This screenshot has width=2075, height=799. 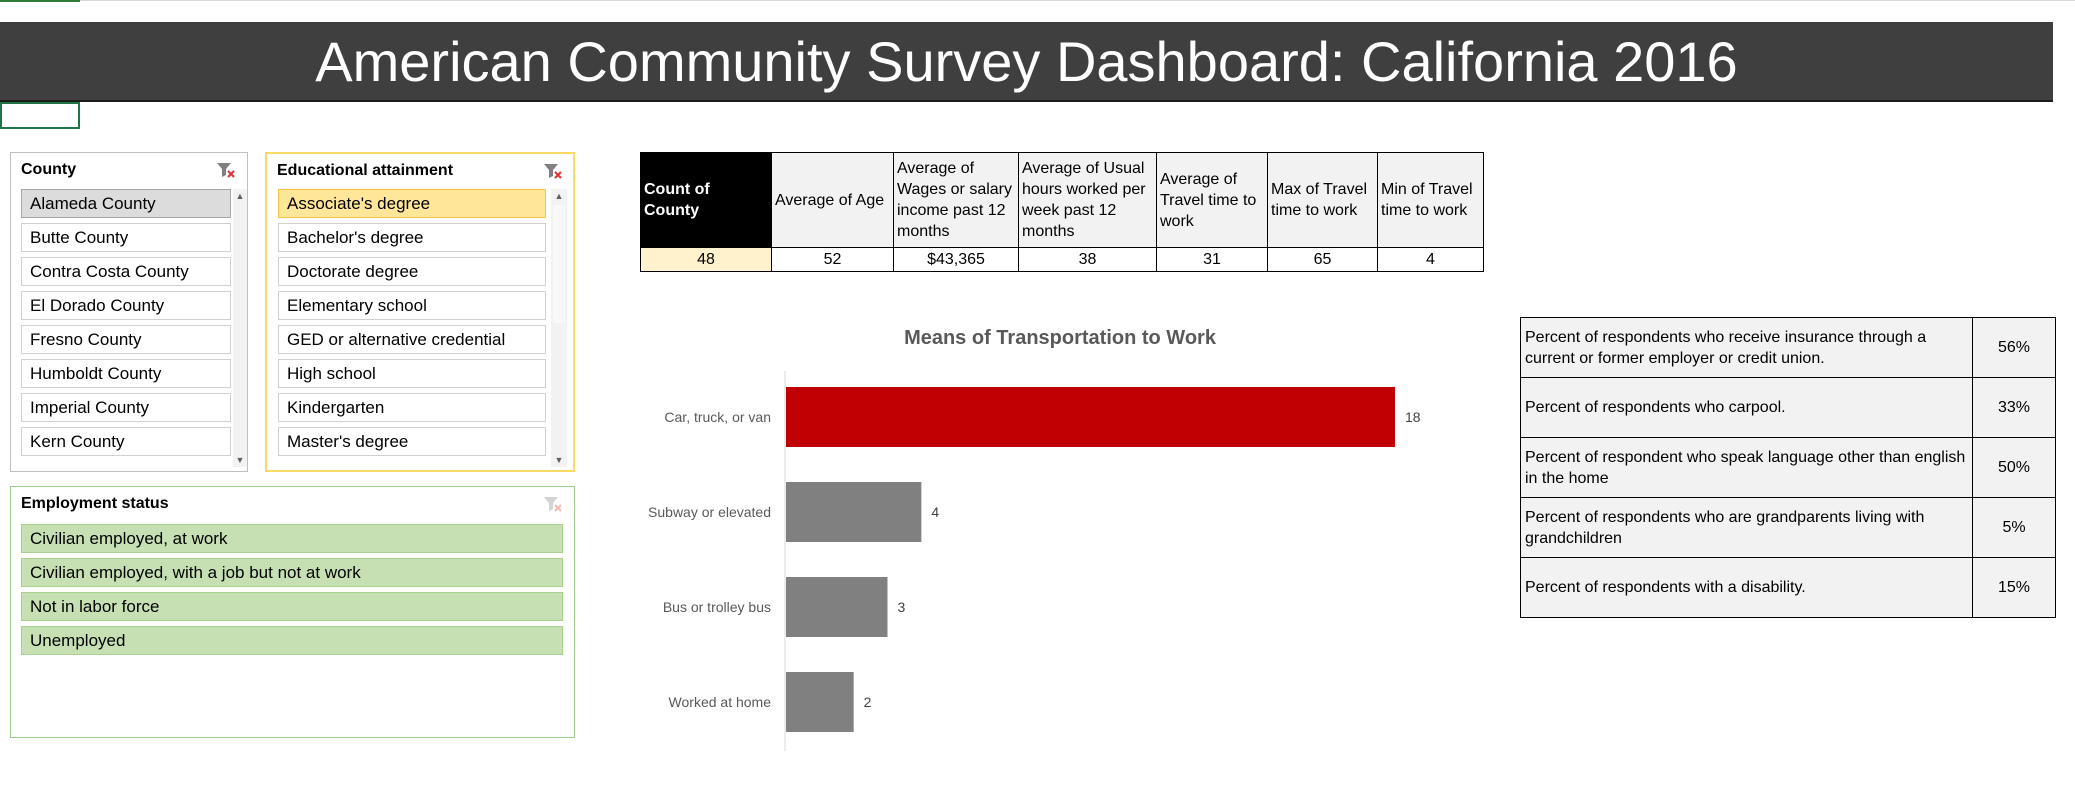 I want to click on stats-value: 50%, so click(x=2014, y=467).